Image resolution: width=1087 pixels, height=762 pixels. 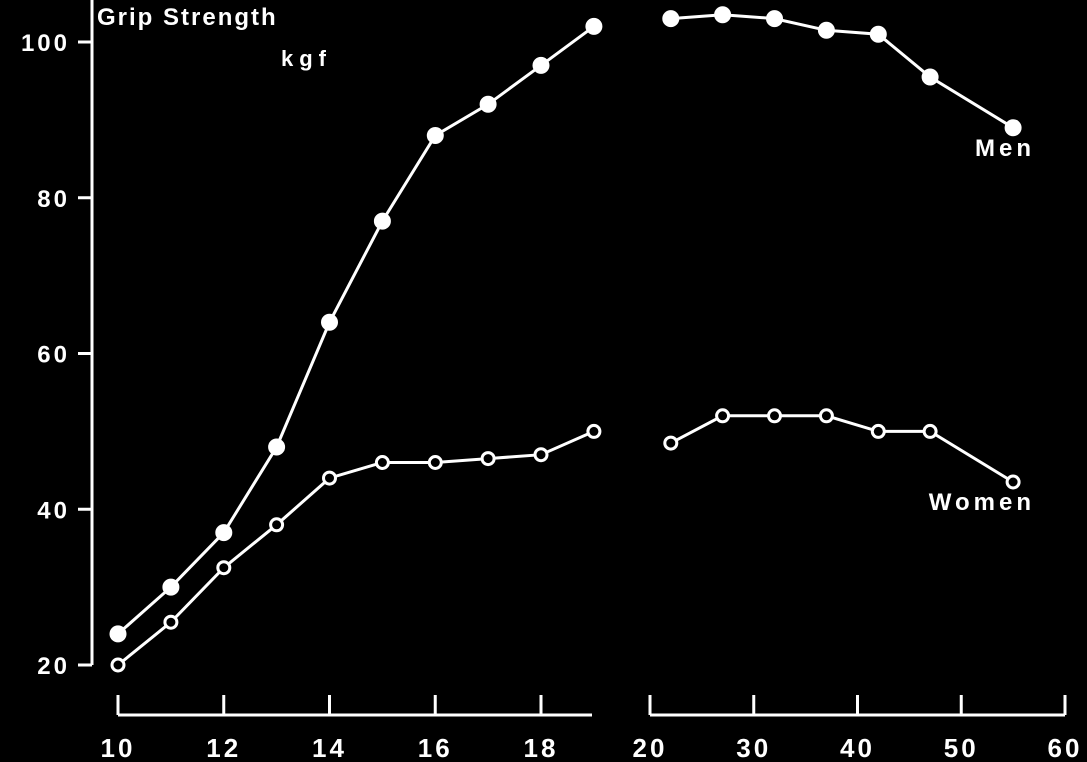 I want to click on x-tick-label: 10, so click(x=118, y=747).